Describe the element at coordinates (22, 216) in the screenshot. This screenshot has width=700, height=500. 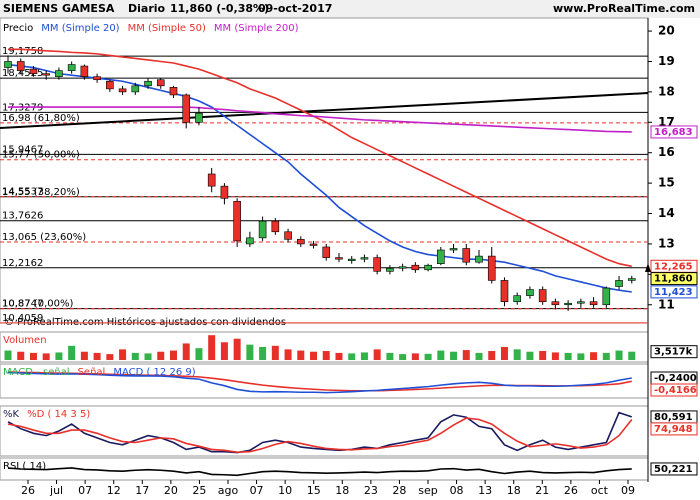
I see `level-label: 13,7626` at that location.